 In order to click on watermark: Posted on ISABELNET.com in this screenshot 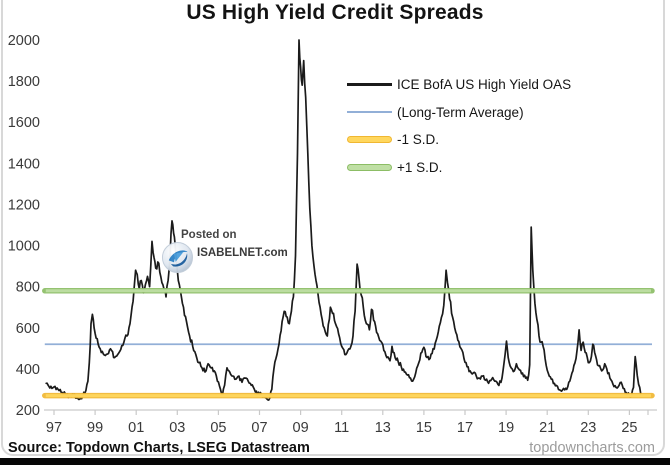, I will do `click(228, 252)`.